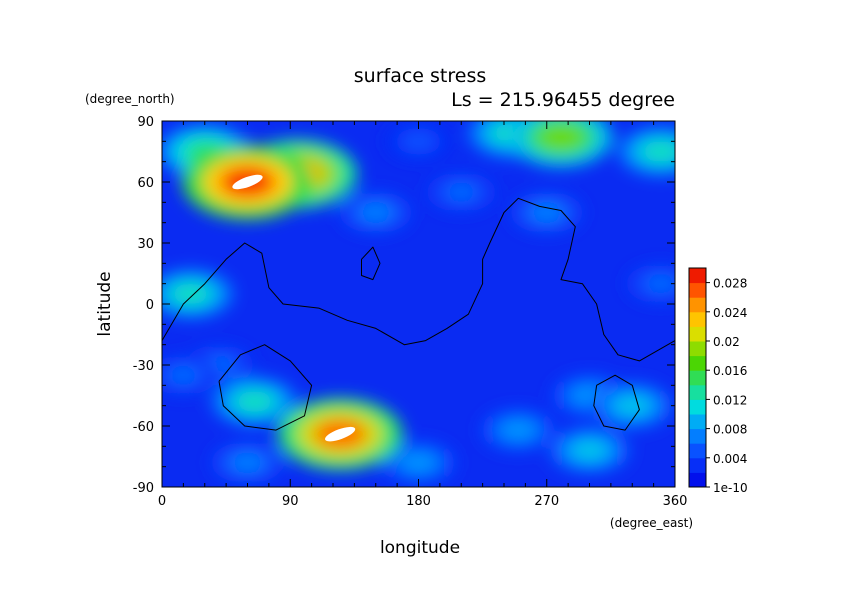 The height and width of the screenshot is (595, 842). What do you see at coordinates (150, 305) in the screenshot?
I see `y-tick-label: 0` at bounding box center [150, 305].